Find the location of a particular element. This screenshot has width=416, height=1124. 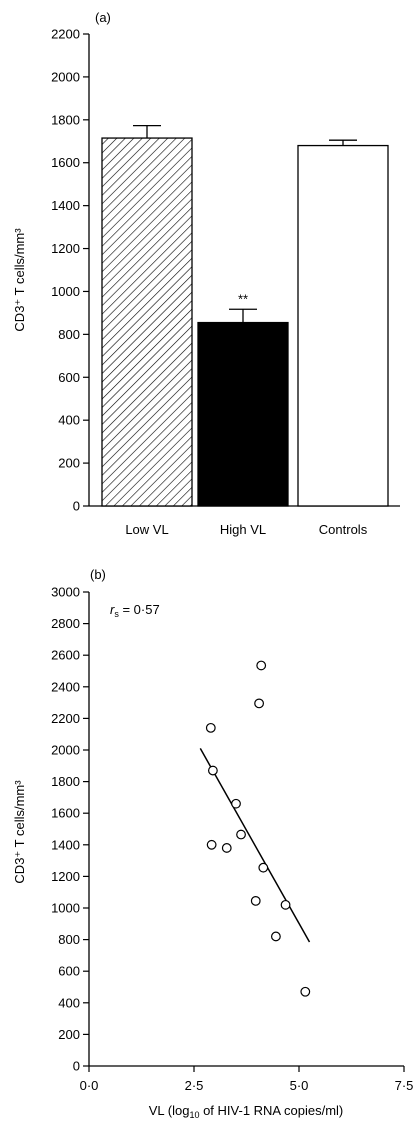

y-axis-label-a: CD3⁺ T cells/mm³ is located at coordinates (19, 280).